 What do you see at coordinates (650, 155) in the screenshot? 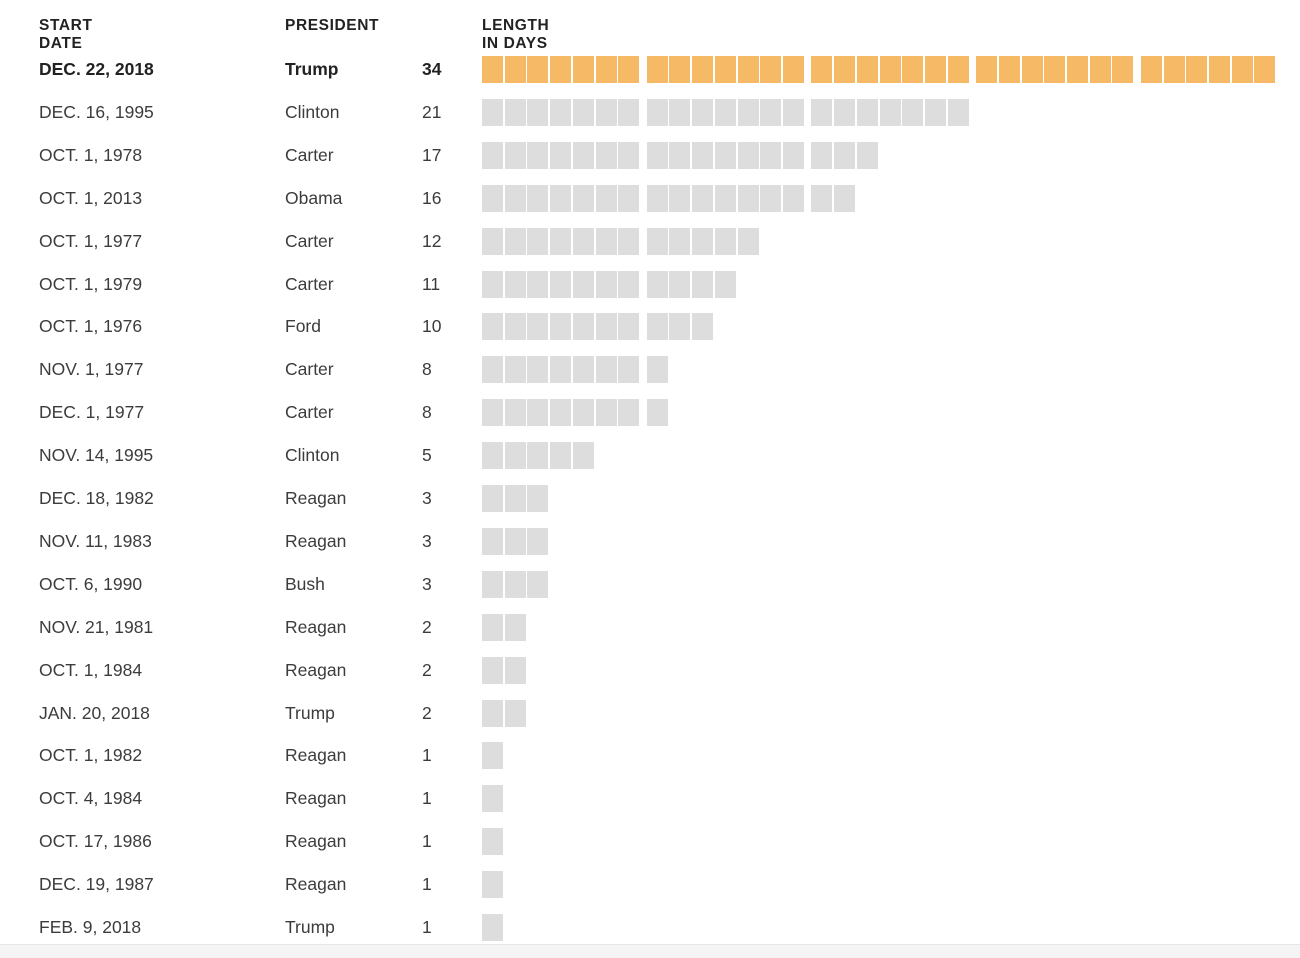
I see `table-row: OCT. 1, 1978 Carter 17` at bounding box center [650, 155].